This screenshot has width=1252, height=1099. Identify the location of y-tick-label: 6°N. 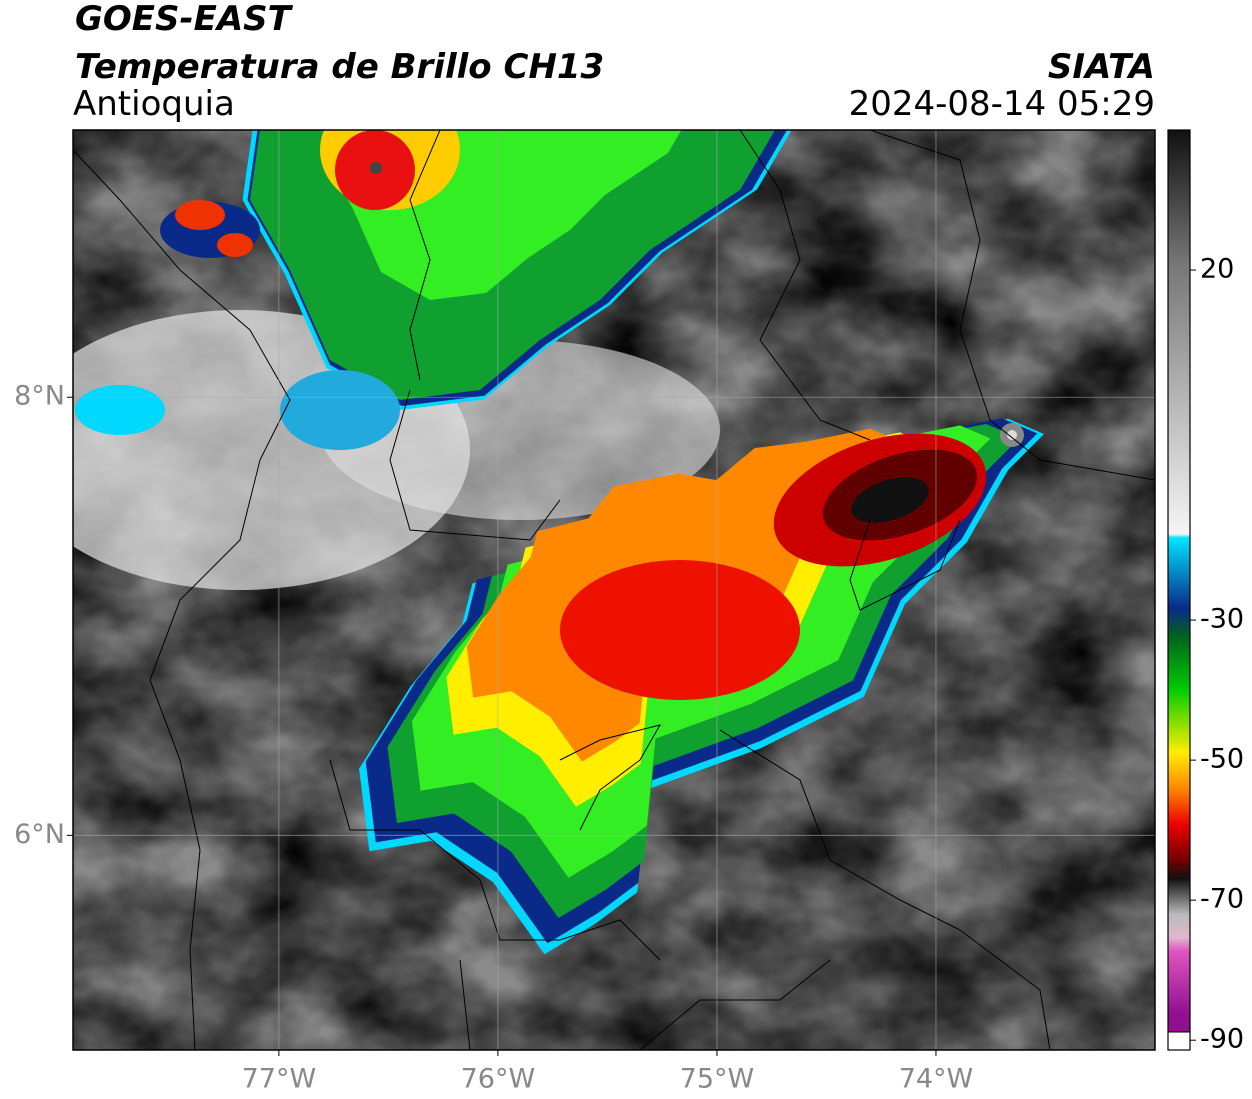
(39, 834).